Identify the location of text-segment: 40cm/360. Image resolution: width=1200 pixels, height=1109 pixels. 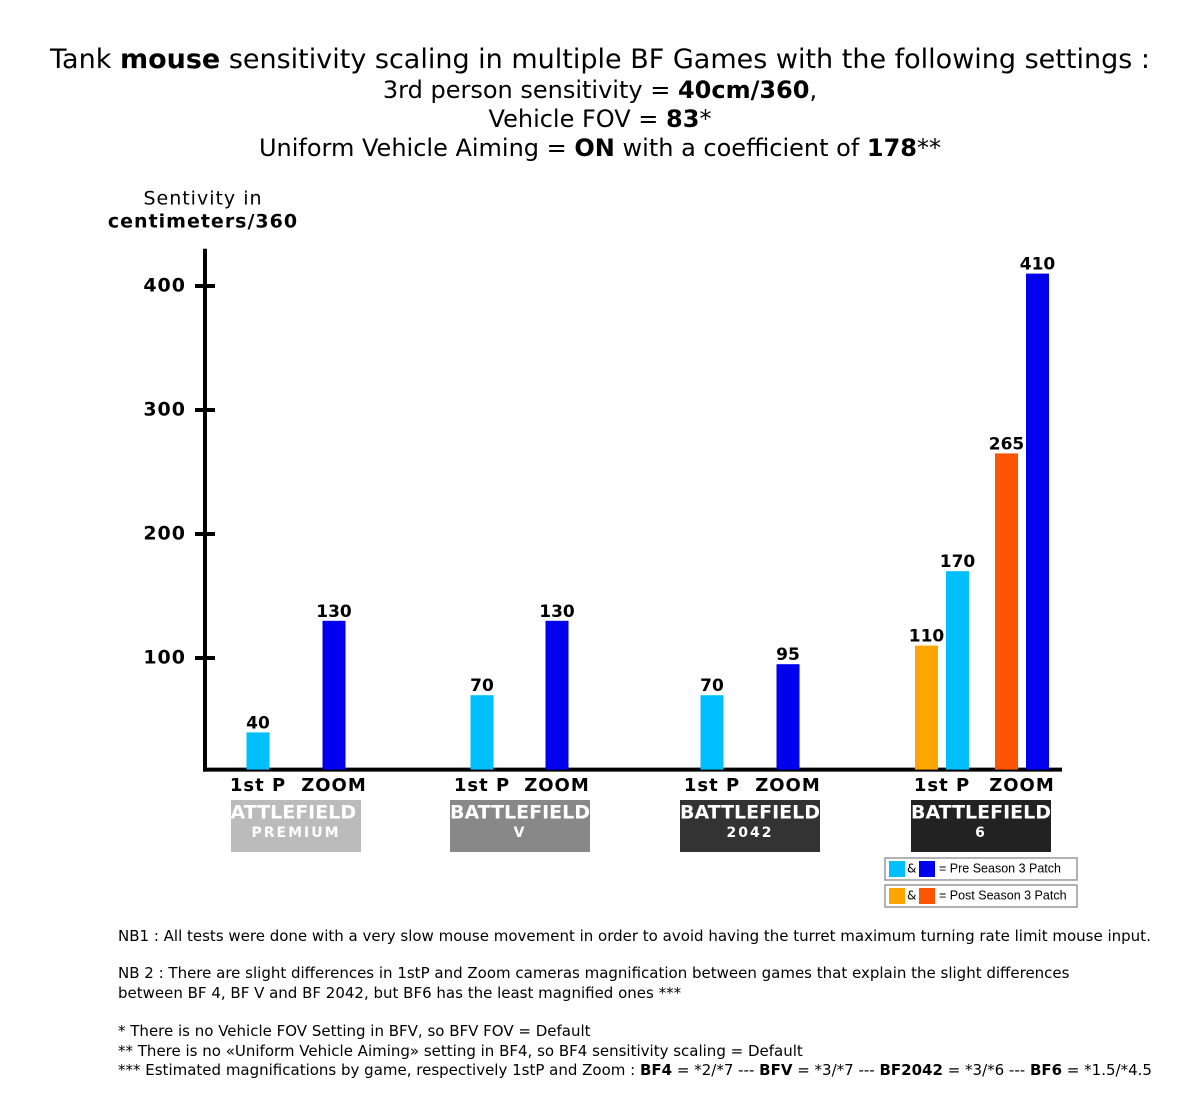
(744, 90).